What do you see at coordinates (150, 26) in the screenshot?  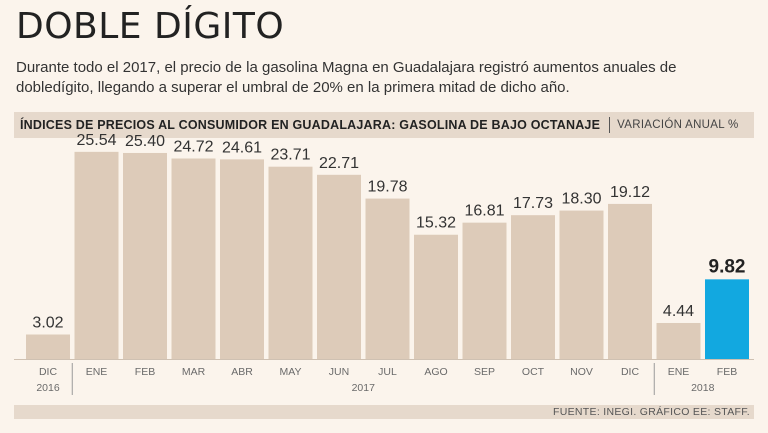 I see `chart-title: DOBLE DÍGITO` at bounding box center [150, 26].